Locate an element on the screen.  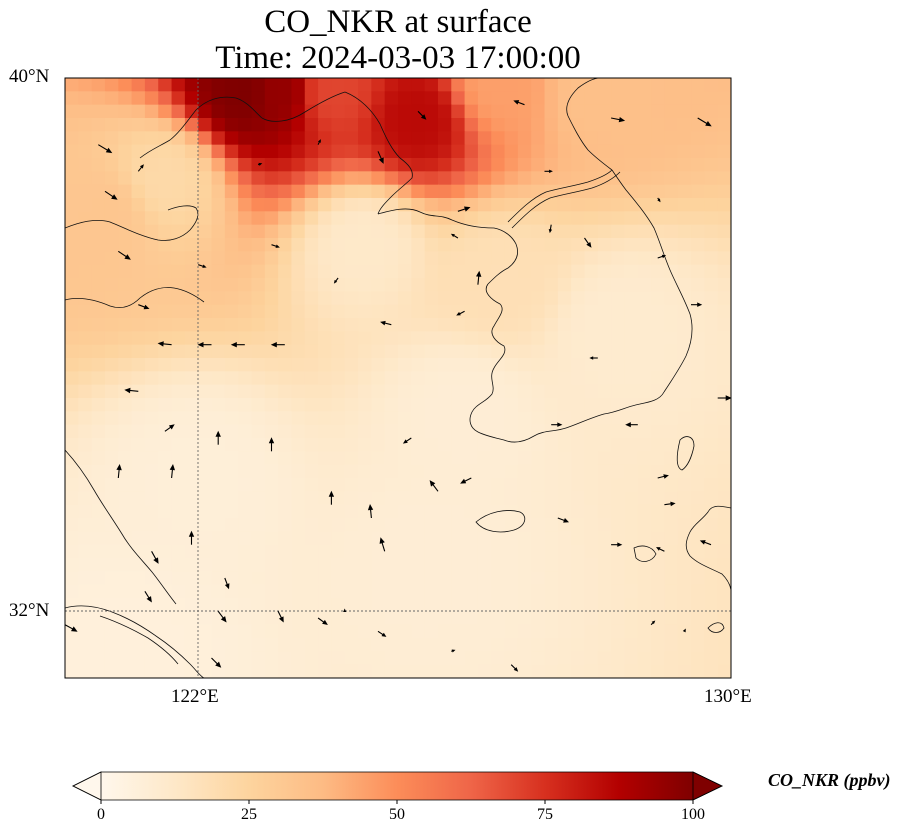
coastline-bohai-north is located at coordinates (242, 125).